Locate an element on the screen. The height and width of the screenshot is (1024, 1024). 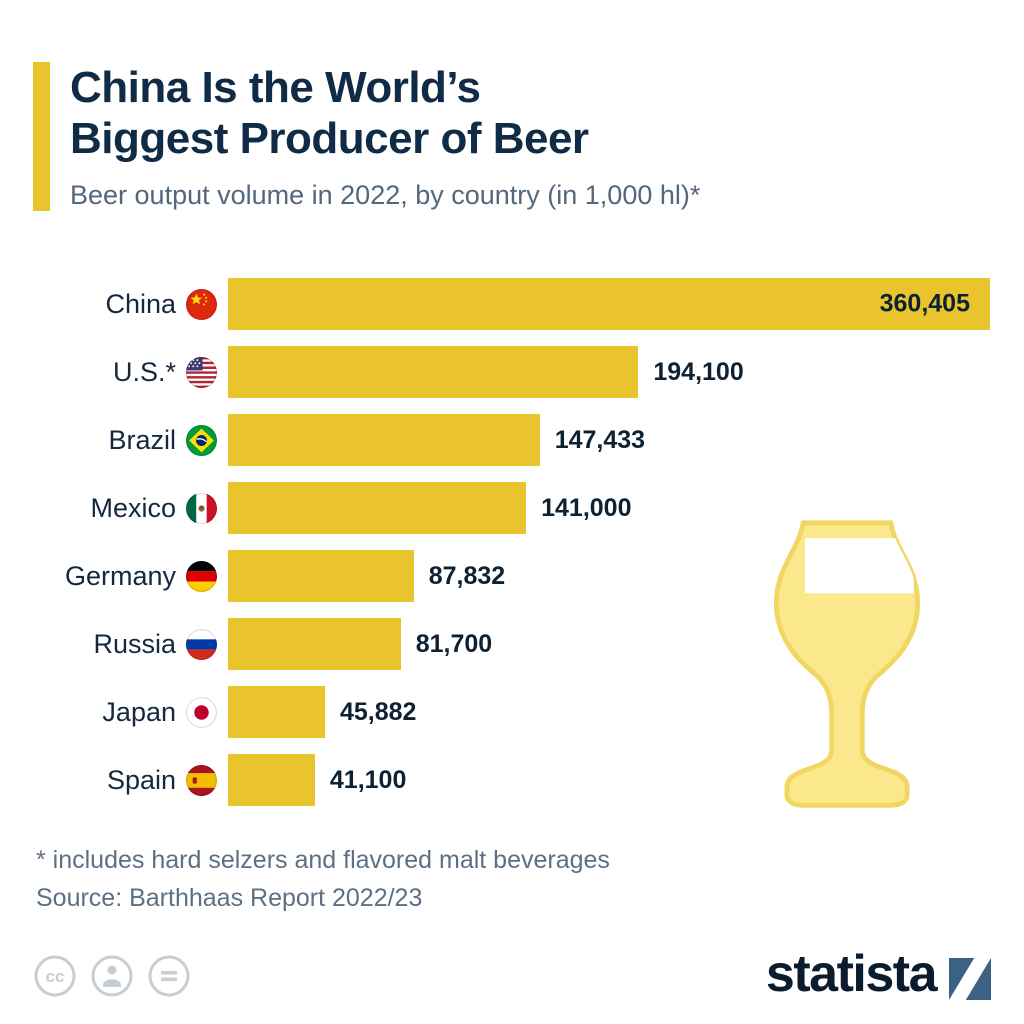
bar-track: 41,100 is located at coordinates (609, 780).